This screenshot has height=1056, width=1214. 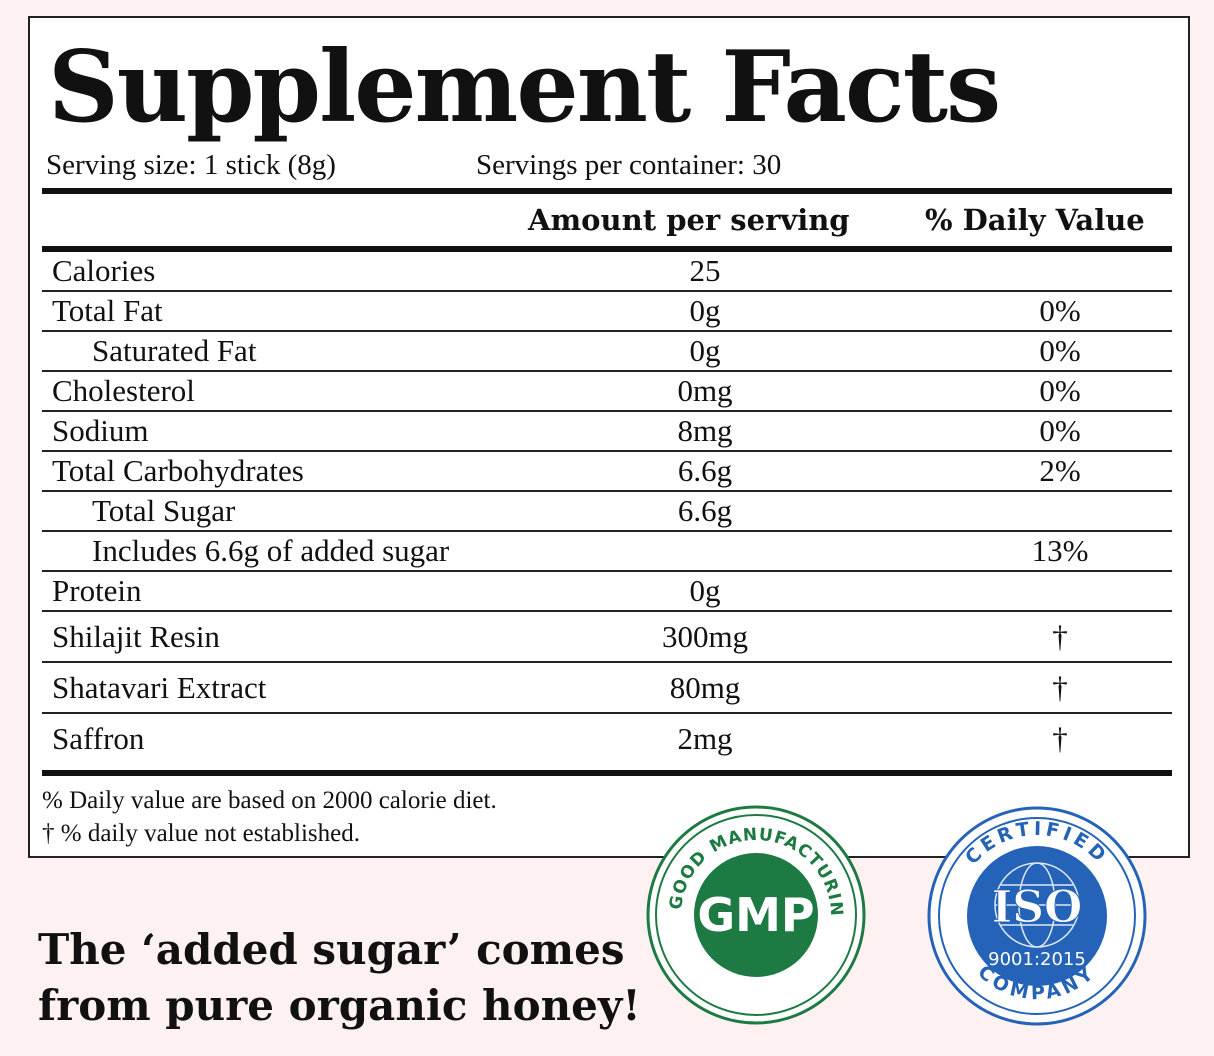 What do you see at coordinates (705, 430) in the screenshot?
I see `nutrient-amount: 8mg` at bounding box center [705, 430].